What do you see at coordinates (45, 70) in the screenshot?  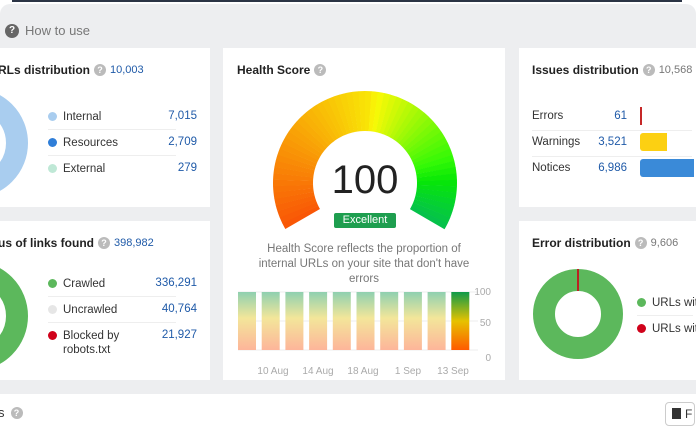 I see `card-title: RLs distribution` at bounding box center [45, 70].